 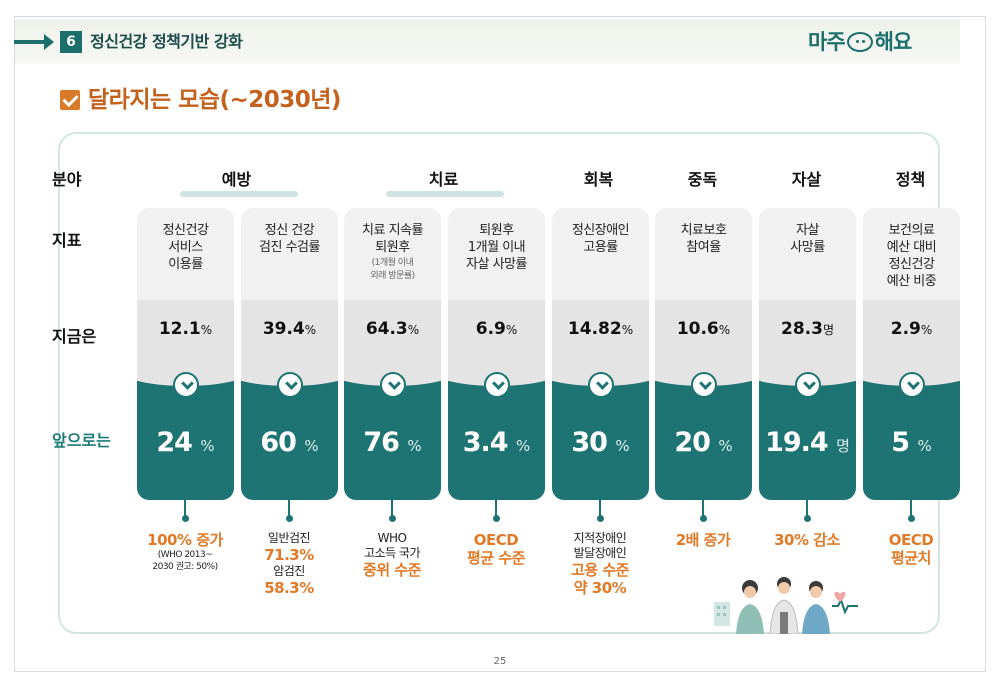 I want to click on note-line: 58.3%, so click(x=289, y=588).